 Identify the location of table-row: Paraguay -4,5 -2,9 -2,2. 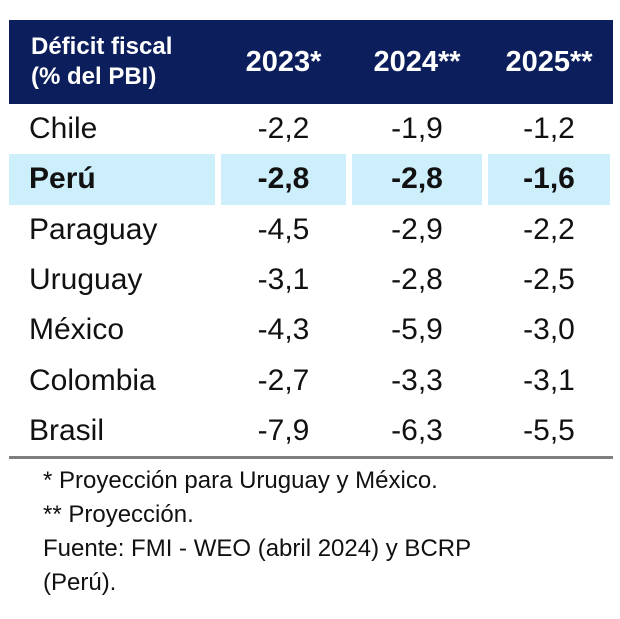
(311, 230).